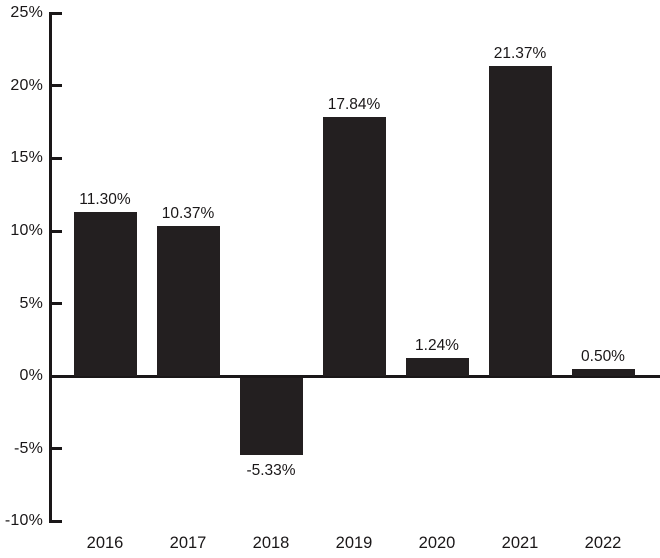  What do you see at coordinates (437, 345) in the screenshot?
I see `bar-value-label: 1.24%` at bounding box center [437, 345].